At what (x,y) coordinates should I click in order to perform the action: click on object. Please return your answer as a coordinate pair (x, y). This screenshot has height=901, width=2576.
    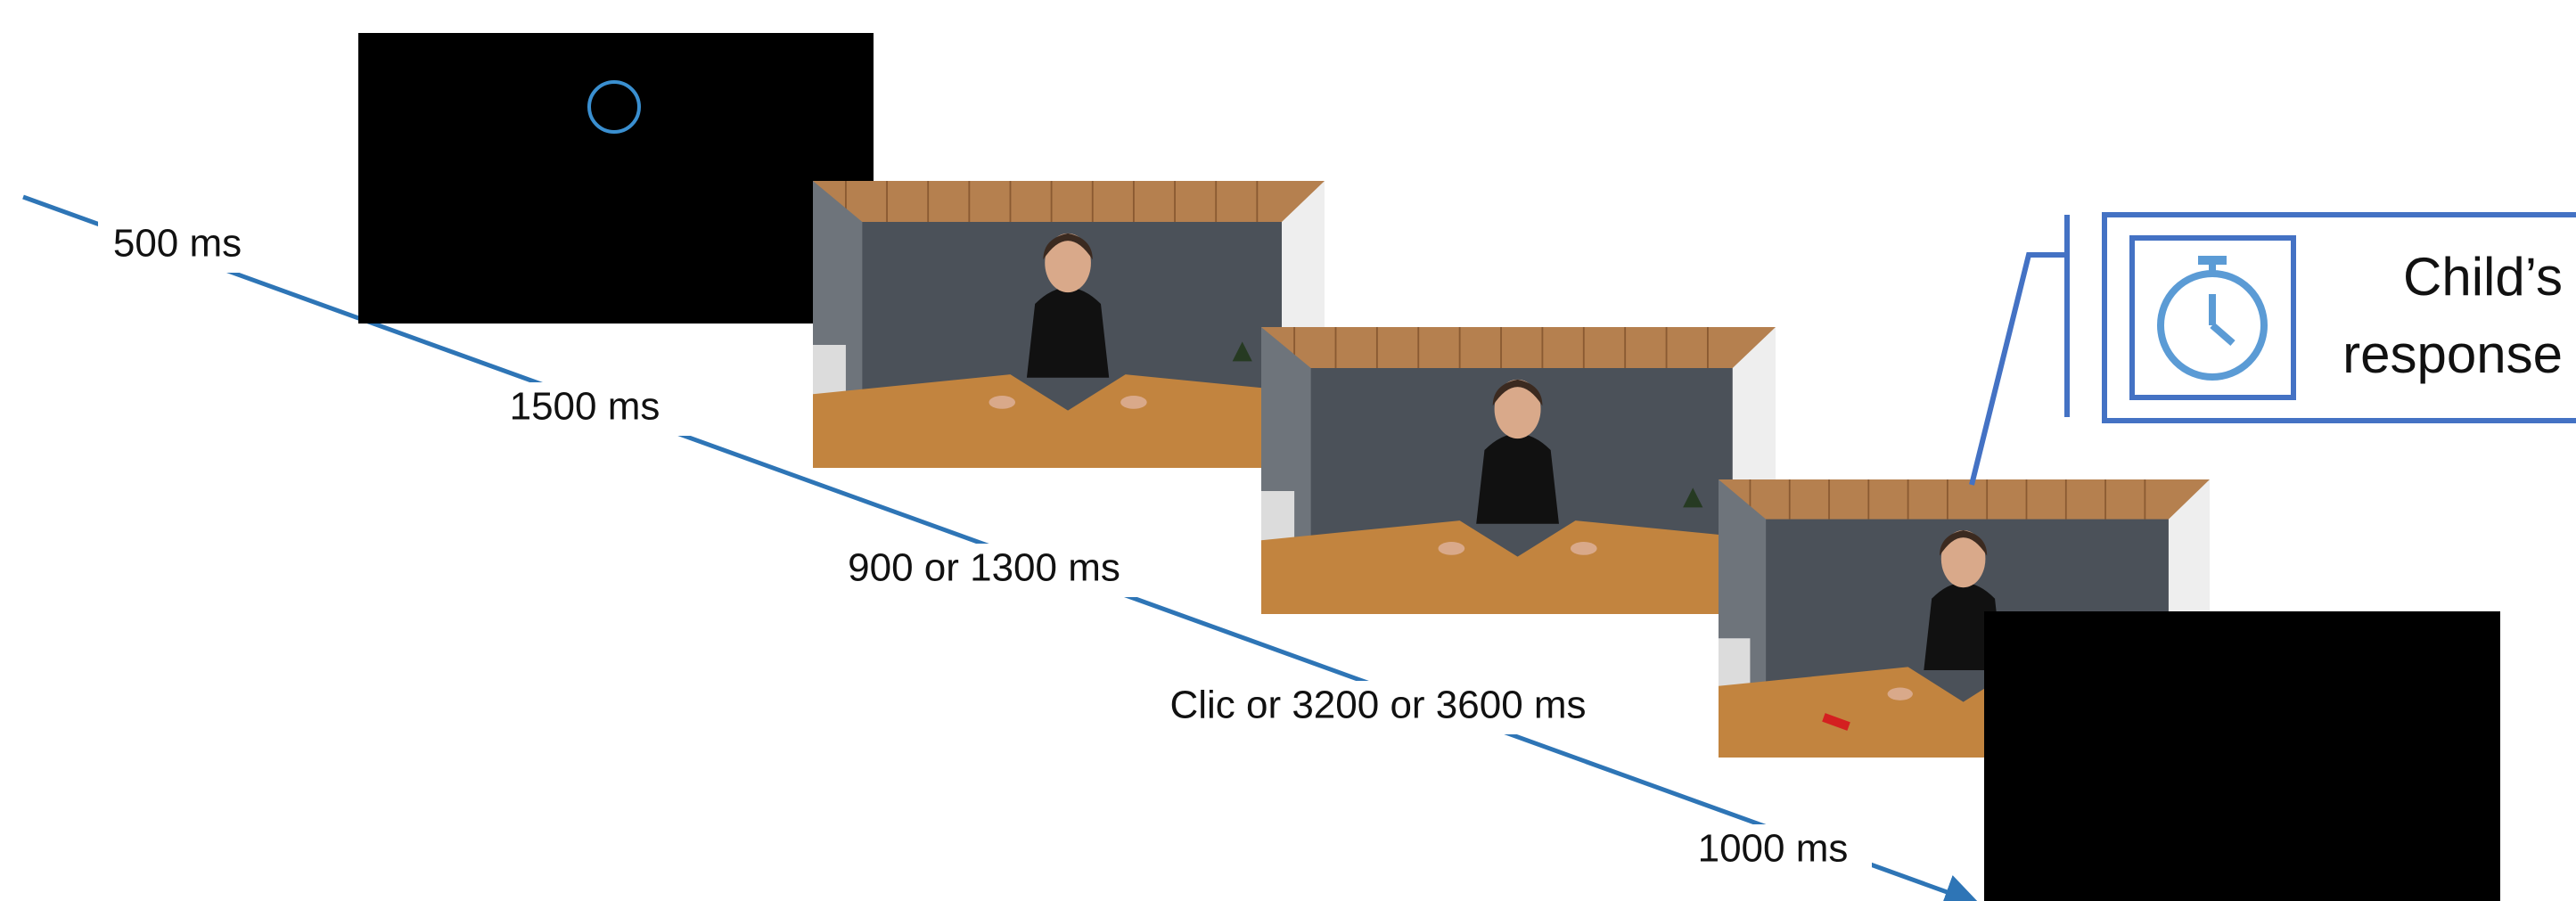
    Looking at the image, I should click on (1836, 722).